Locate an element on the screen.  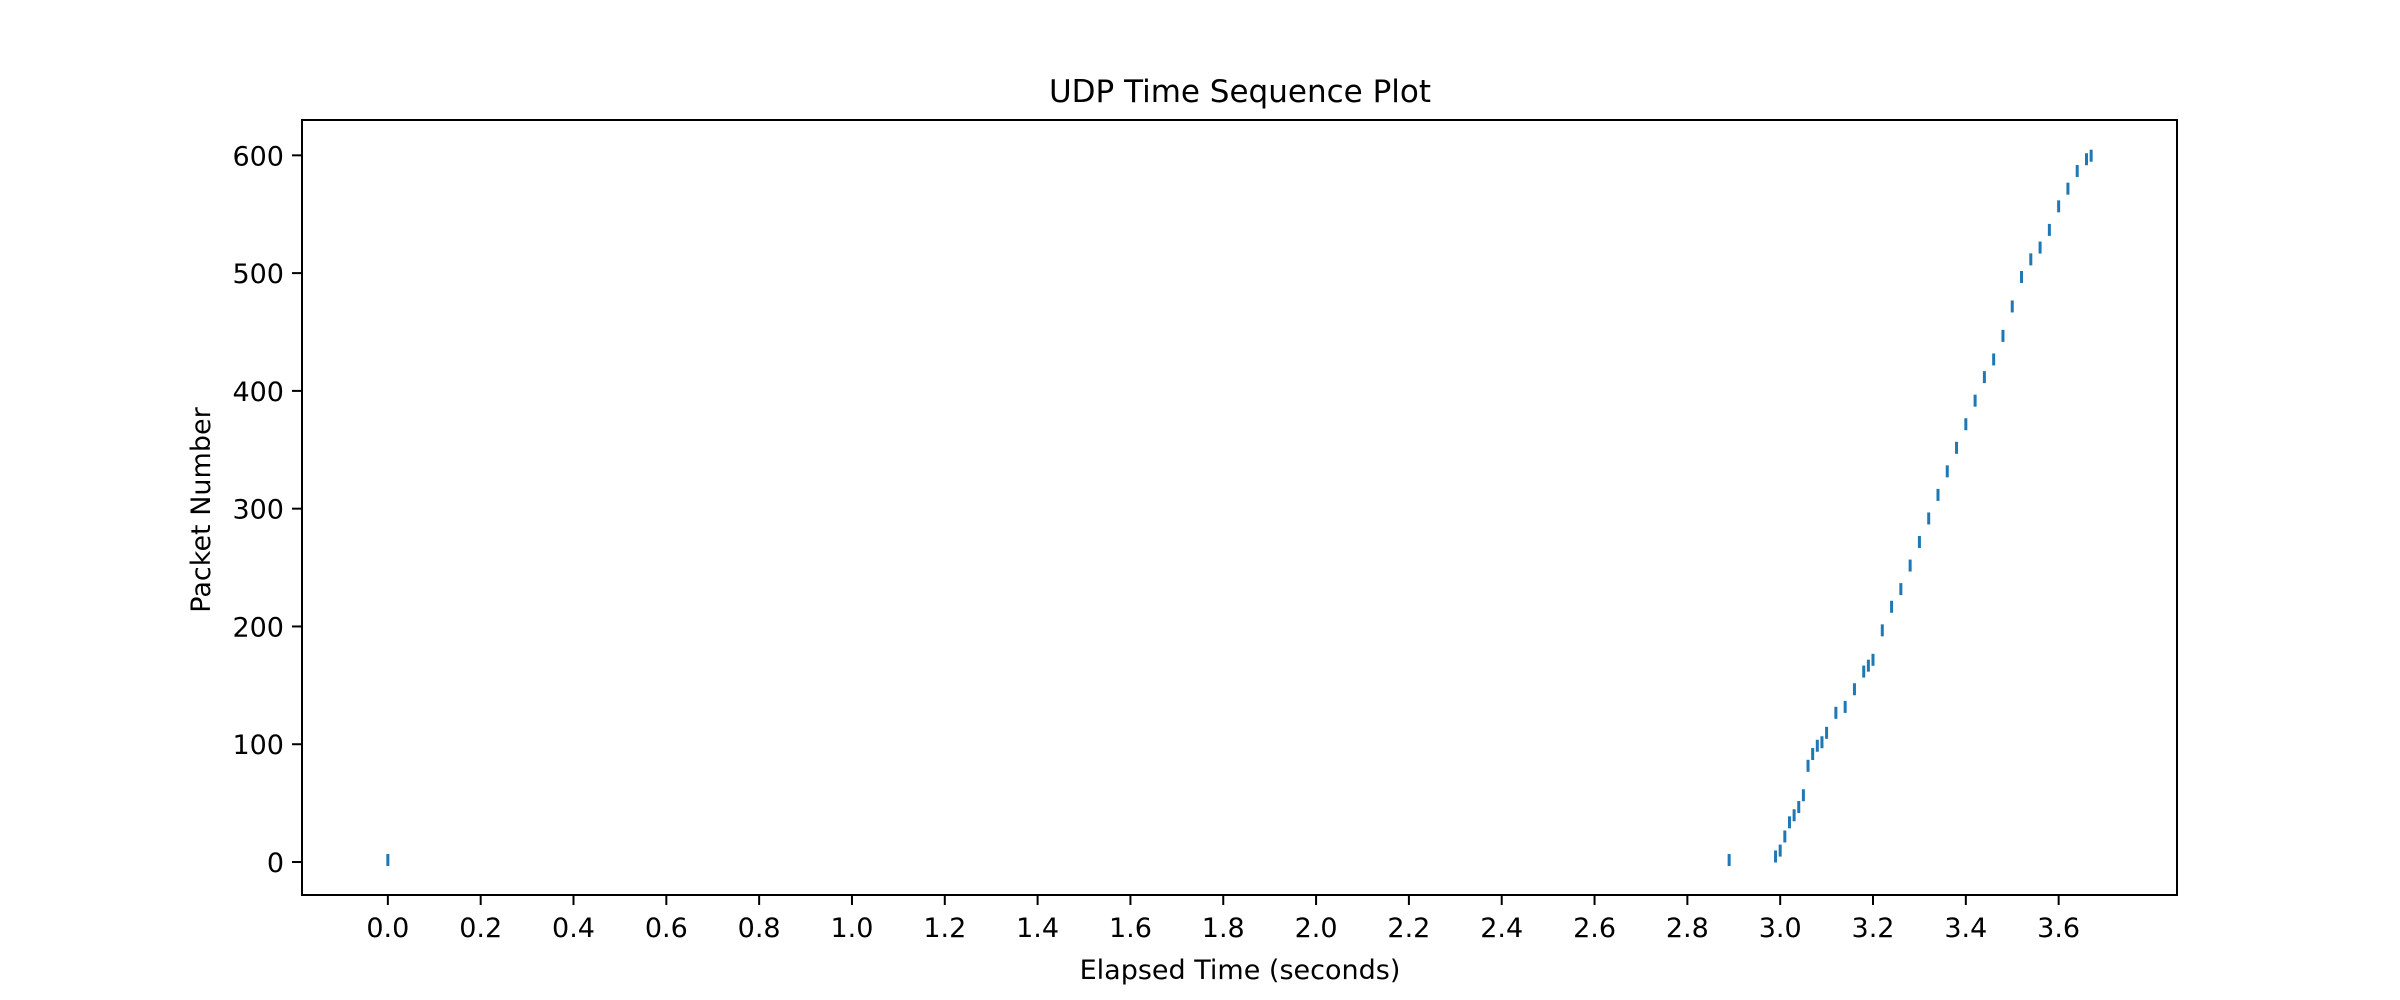
x-tick-label: 1.0 is located at coordinates (851, 928).